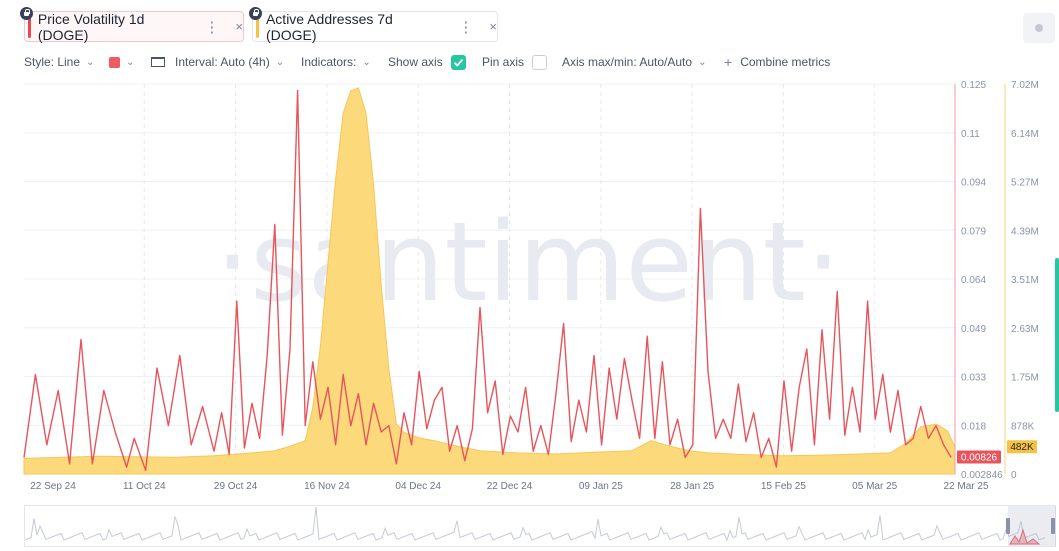  I want to click on interval-icon, so click(158, 62).